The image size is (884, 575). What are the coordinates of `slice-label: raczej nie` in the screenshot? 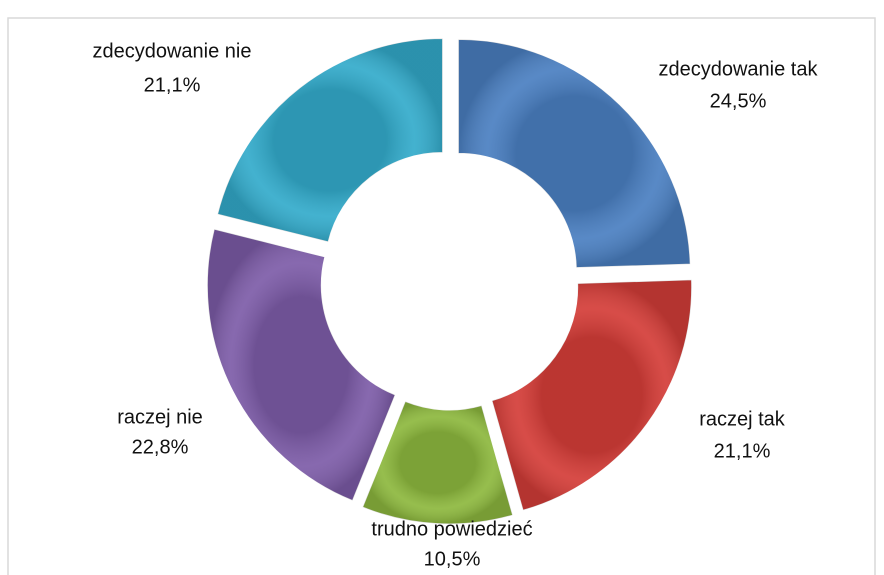 It's located at (160, 417).